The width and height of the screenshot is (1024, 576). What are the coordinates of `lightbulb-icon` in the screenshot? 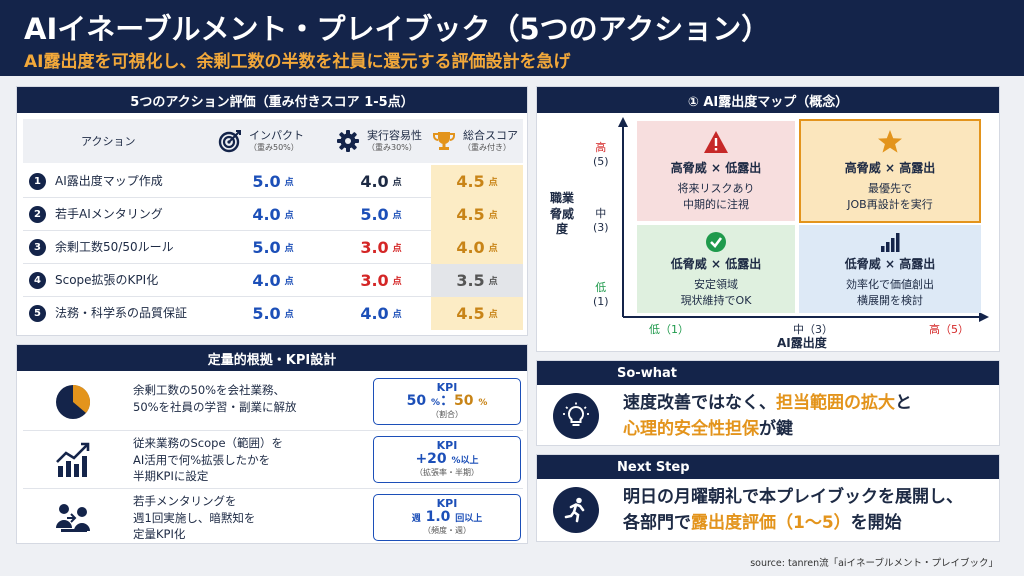 It's located at (576, 416).